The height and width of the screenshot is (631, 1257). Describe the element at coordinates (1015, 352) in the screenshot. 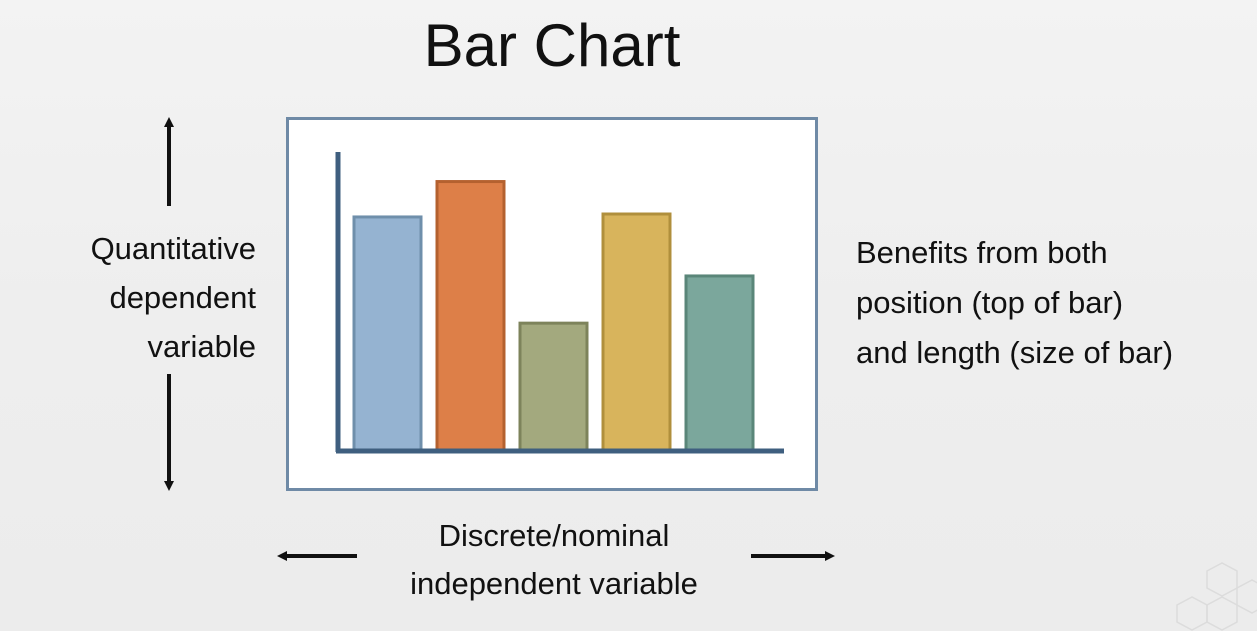

I see `benefits-note-line: and length (size of bar)` at that location.